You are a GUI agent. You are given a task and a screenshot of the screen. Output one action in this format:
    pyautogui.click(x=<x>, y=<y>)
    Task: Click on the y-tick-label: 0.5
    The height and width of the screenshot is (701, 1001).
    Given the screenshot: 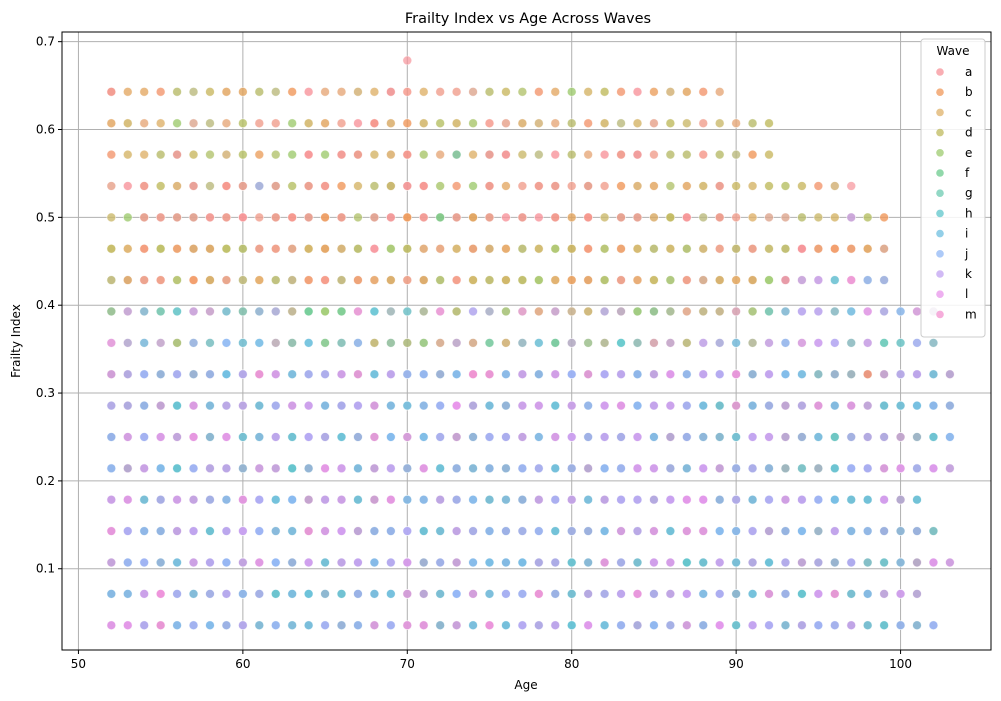 What is the action you would take?
    pyautogui.click(x=45, y=217)
    